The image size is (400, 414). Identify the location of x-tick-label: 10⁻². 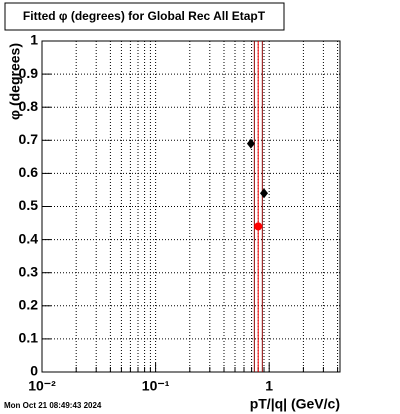
(42, 386).